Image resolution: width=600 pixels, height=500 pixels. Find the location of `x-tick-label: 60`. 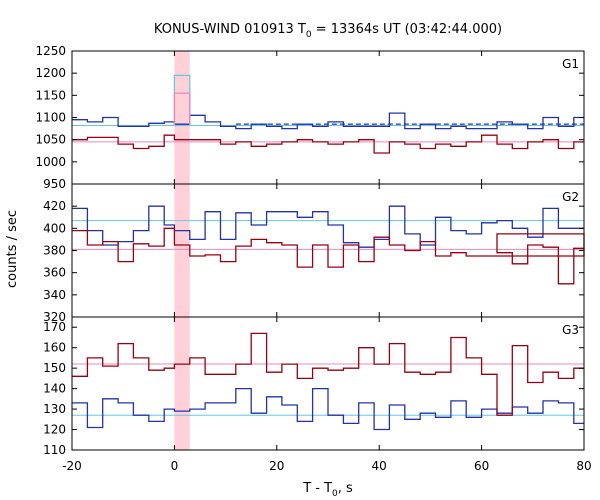

x-tick-label: 60 is located at coordinates (481, 466).